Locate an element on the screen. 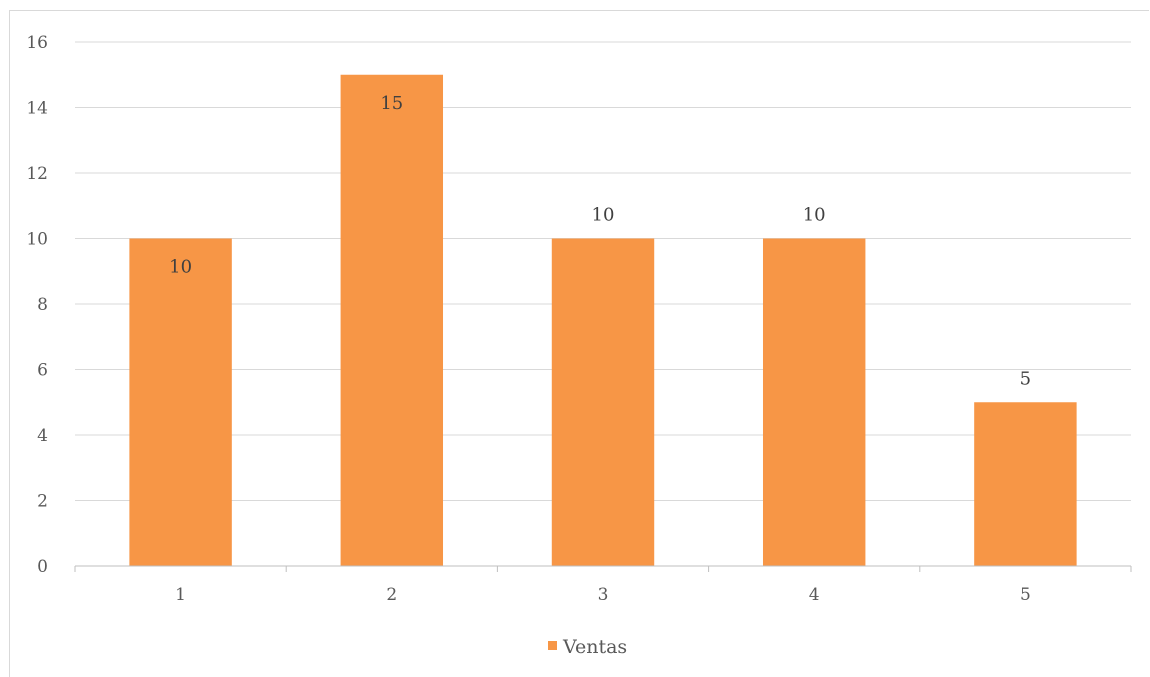 Image resolution: width=1150 pixels, height=677 pixels. y-tick-label: 14 is located at coordinates (37, 109).